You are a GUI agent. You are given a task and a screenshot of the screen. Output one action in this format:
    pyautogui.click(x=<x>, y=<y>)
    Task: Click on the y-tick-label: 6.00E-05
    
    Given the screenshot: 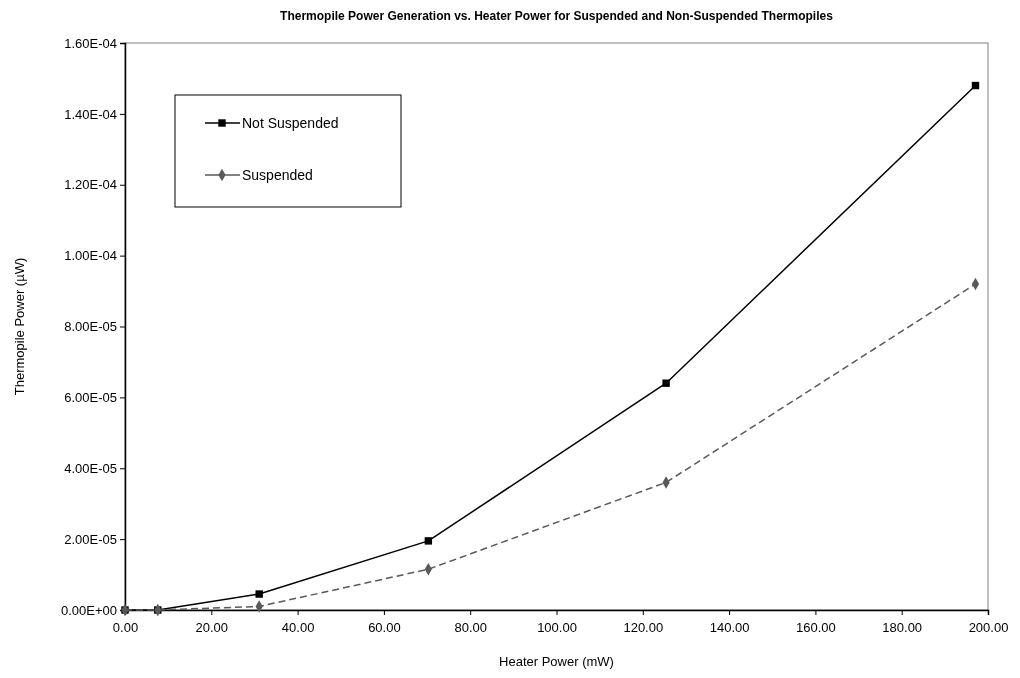 What is the action you would take?
    pyautogui.click(x=90, y=398)
    